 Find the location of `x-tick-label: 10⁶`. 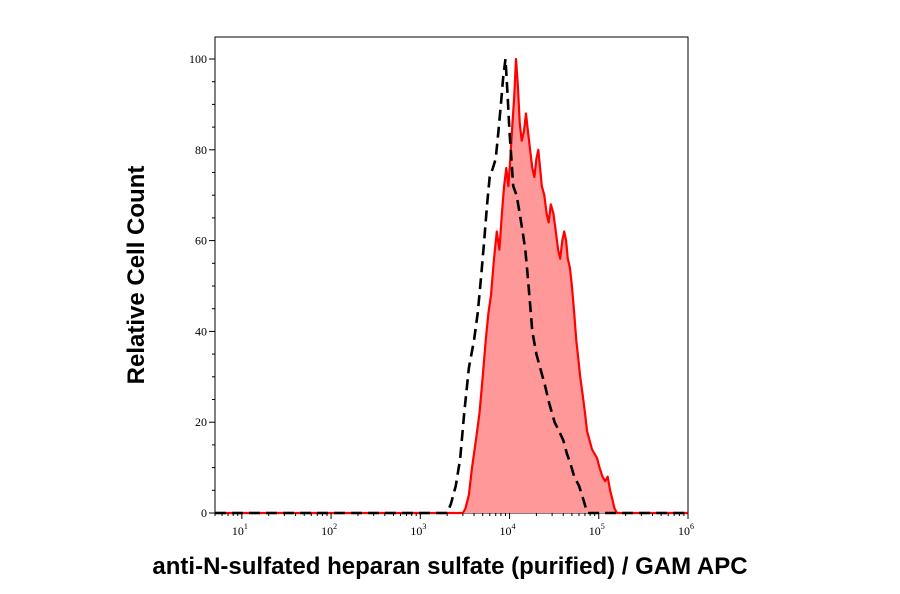

x-tick-label: 10⁶ is located at coordinates (686, 530).